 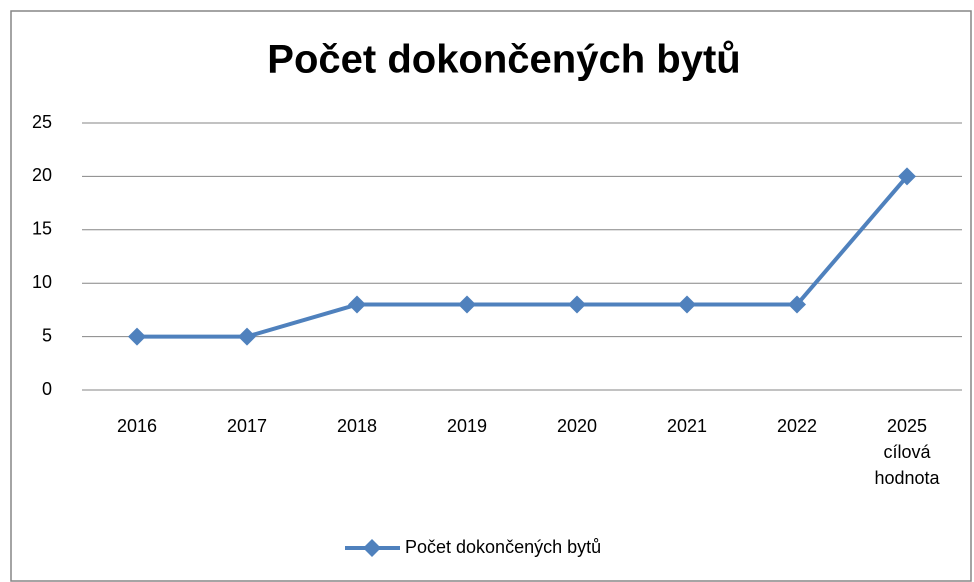 What do you see at coordinates (357, 426) in the screenshot?
I see `x-tick-label: 2018` at bounding box center [357, 426].